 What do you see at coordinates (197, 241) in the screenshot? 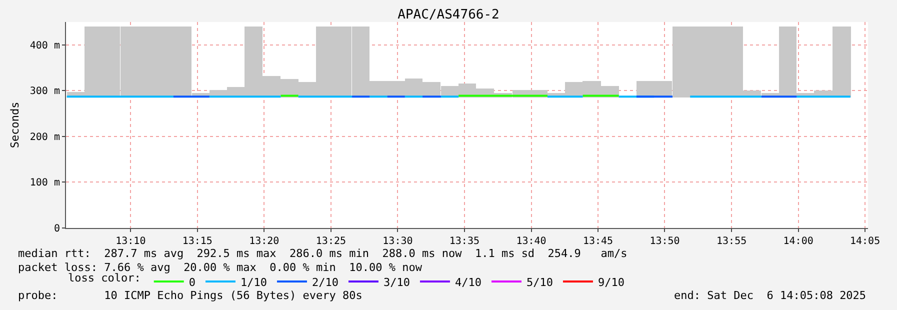
I see `x-tick-label: 13:15` at bounding box center [197, 241].